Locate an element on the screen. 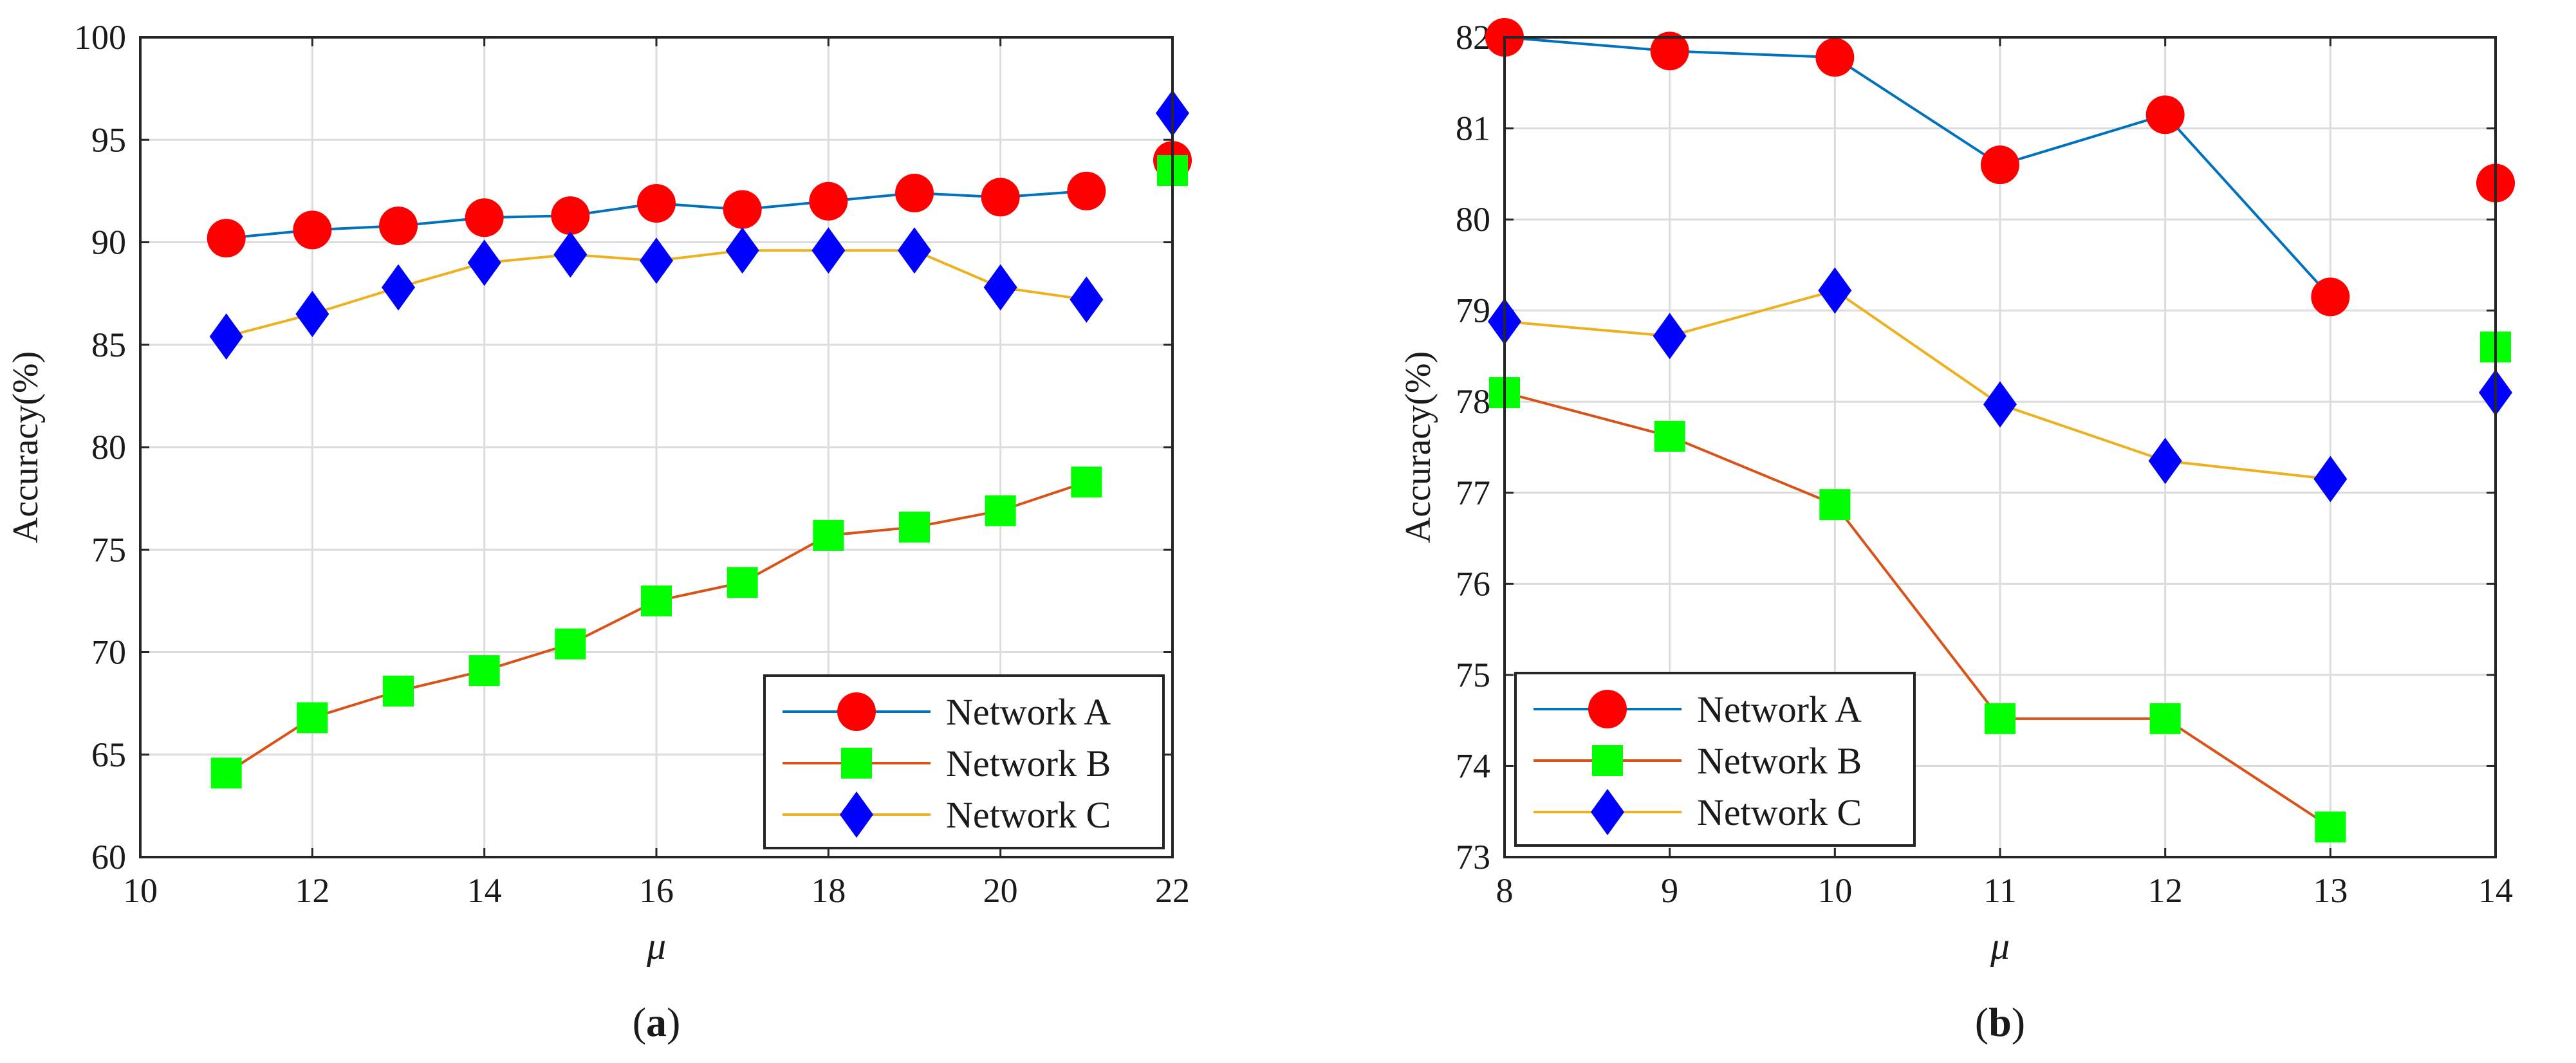  x-tick-label: 13 is located at coordinates (2330, 890).